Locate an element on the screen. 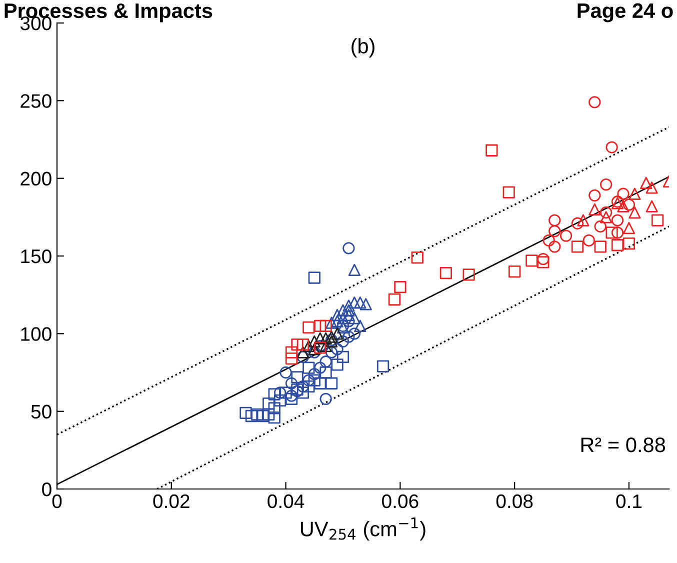 The width and height of the screenshot is (677, 563). y-tick-label: 200 is located at coordinates (36, 179).